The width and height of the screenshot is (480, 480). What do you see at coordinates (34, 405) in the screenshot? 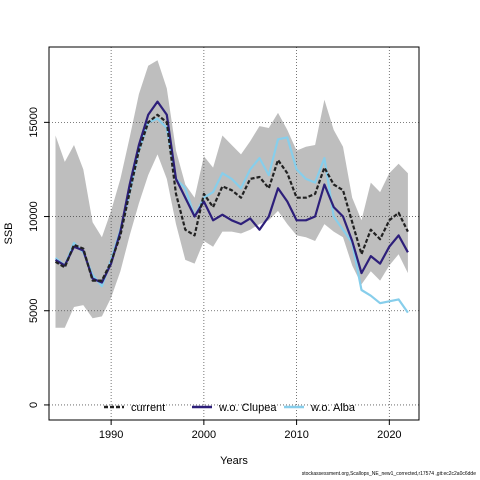
I see `y-tick-label: 0` at bounding box center [34, 405].